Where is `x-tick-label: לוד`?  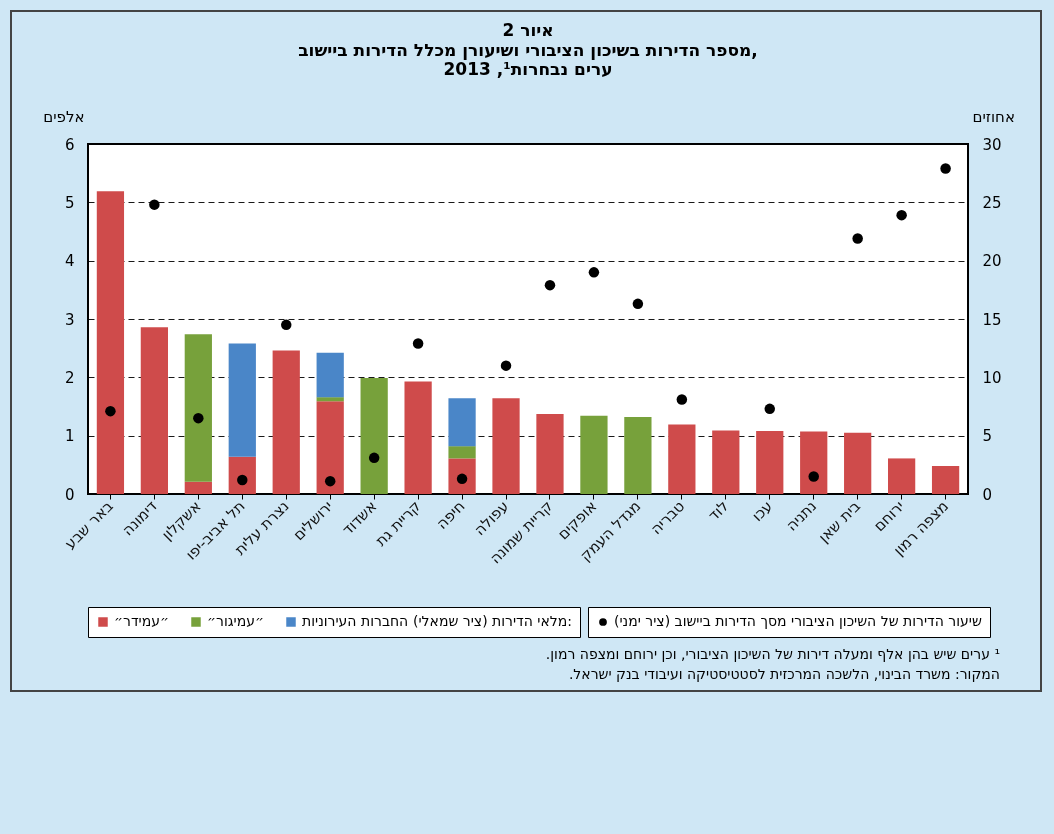
x-tick-label: לוד is located at coordinates (718, 511).